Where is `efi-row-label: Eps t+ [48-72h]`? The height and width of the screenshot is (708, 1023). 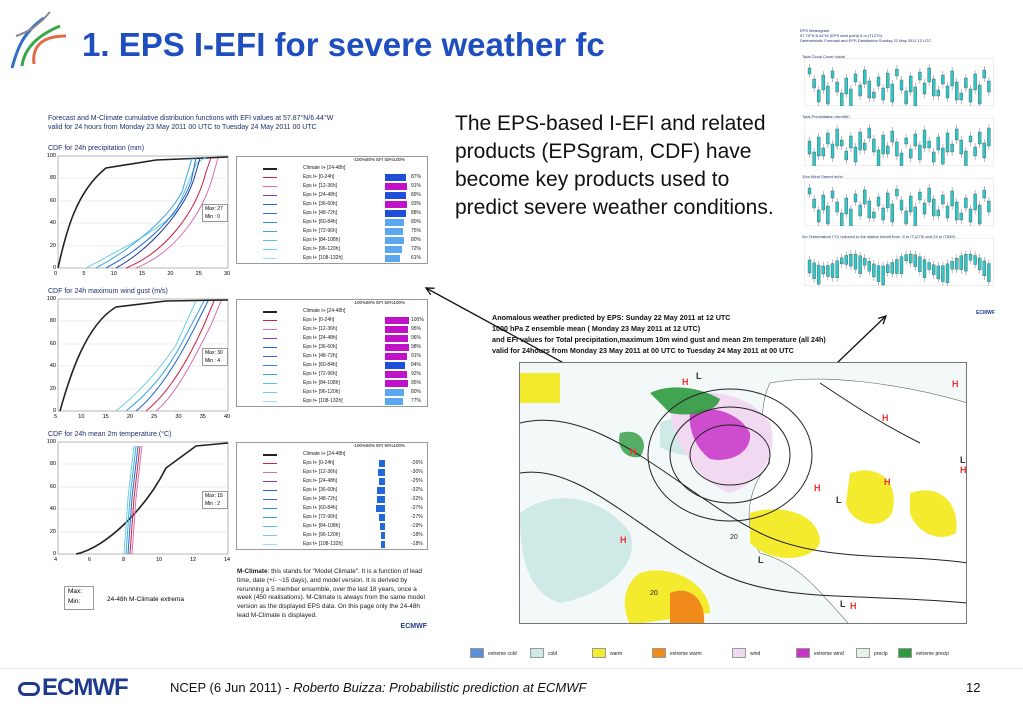
efi-row-label: Eps t+ [48-72h] is located at coordinates (320, 356).